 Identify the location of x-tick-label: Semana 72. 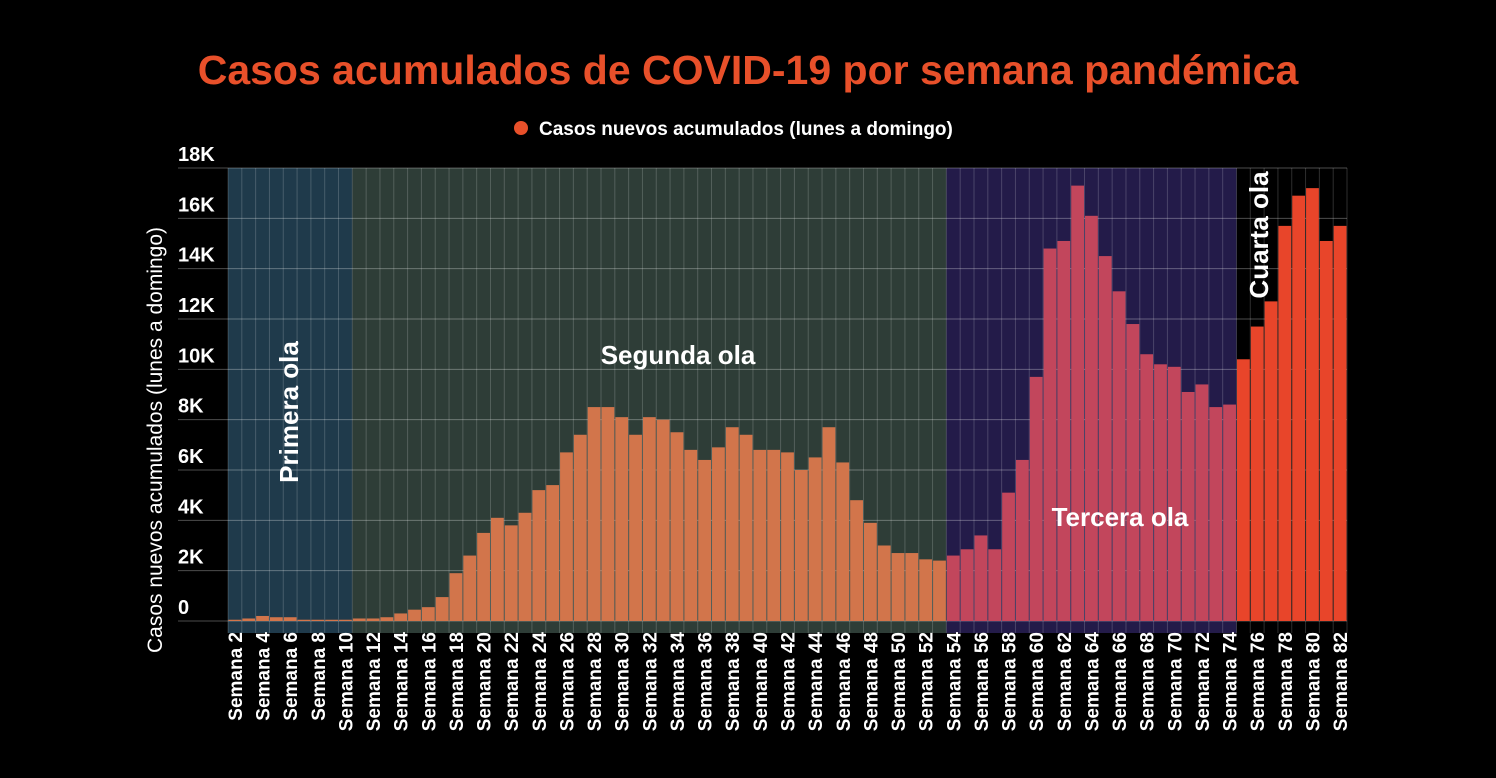
(1203, 681).